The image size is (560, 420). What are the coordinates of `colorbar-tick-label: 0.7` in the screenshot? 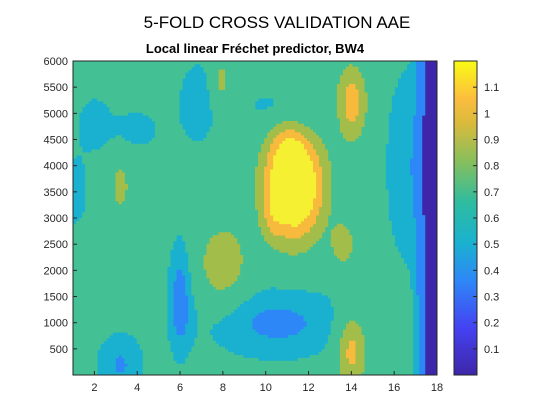 It's located at (491, 193).